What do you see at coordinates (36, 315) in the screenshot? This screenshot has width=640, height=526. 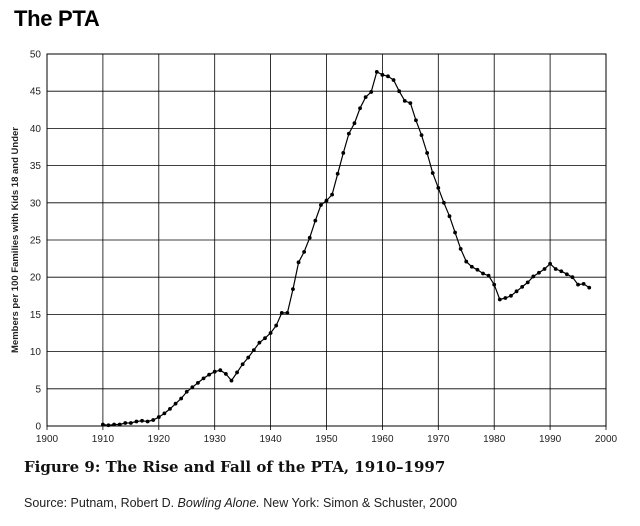 I see `y-tick-label: 15` at bounding box center [36, 315].